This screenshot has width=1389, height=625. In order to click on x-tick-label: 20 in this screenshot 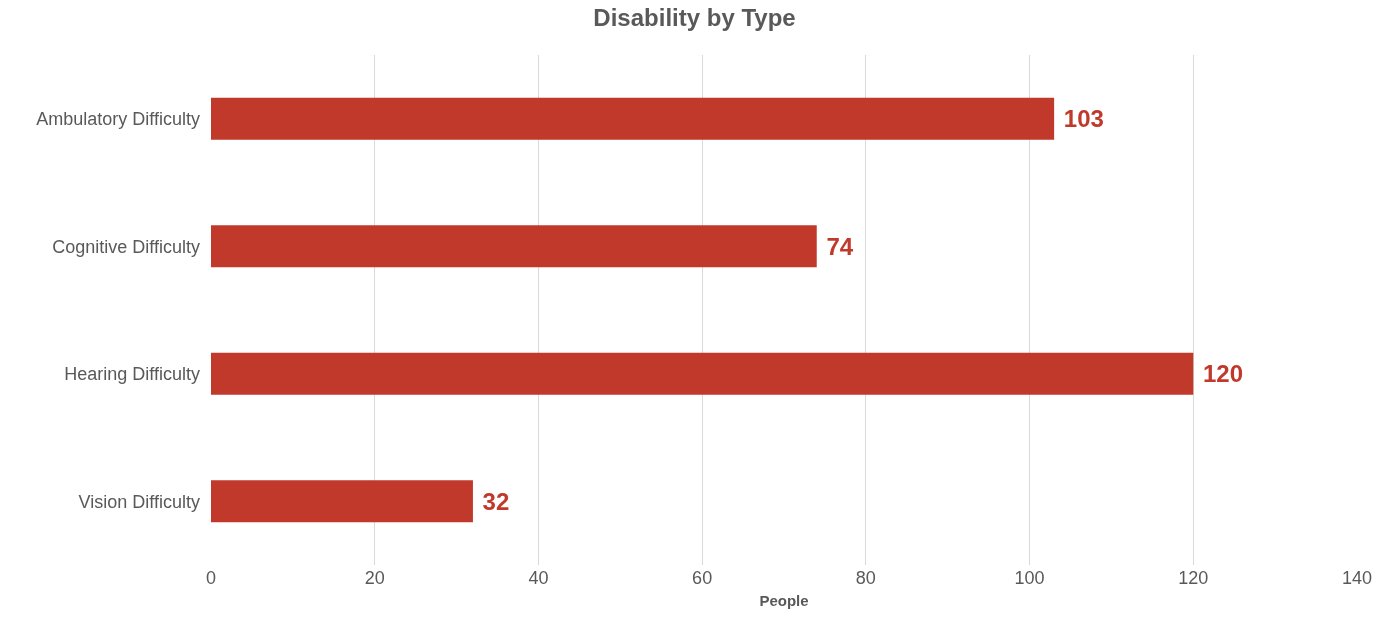, I will do `click(374, 578)`.